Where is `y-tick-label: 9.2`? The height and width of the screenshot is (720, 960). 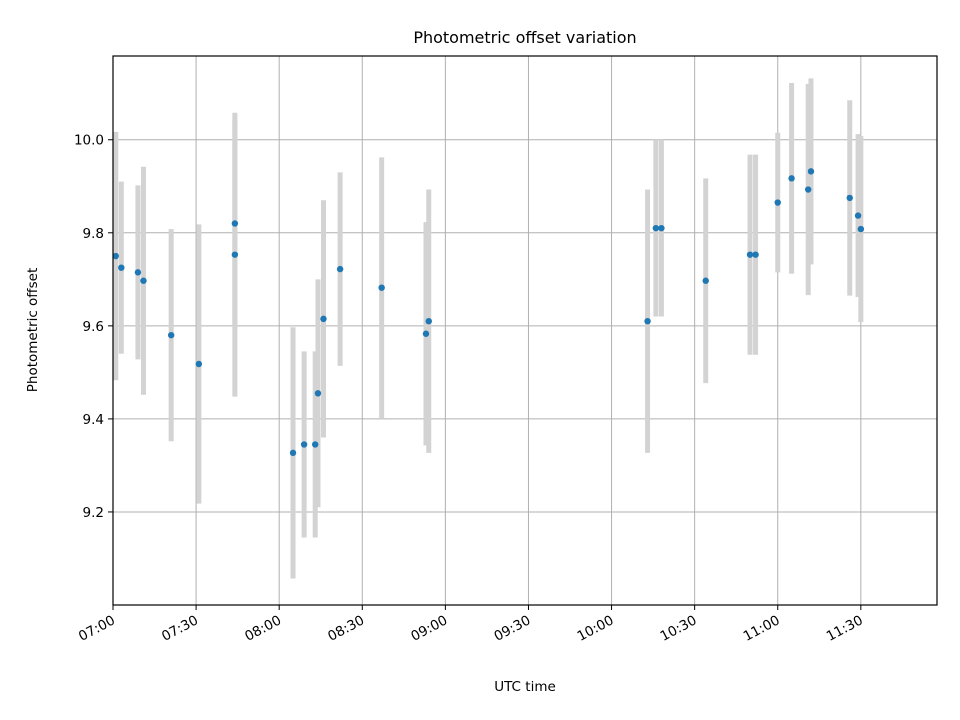 y-tick-label: 9.2 is located at coordinates (93, 513).